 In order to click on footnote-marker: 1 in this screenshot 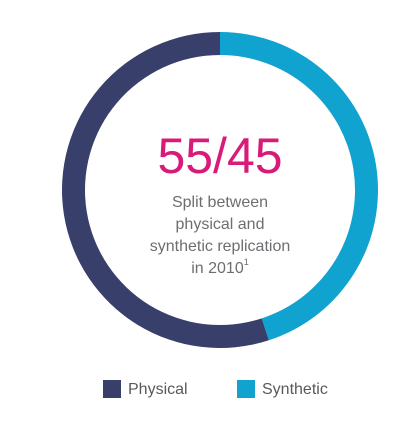, I will do `click(246, 262)`.